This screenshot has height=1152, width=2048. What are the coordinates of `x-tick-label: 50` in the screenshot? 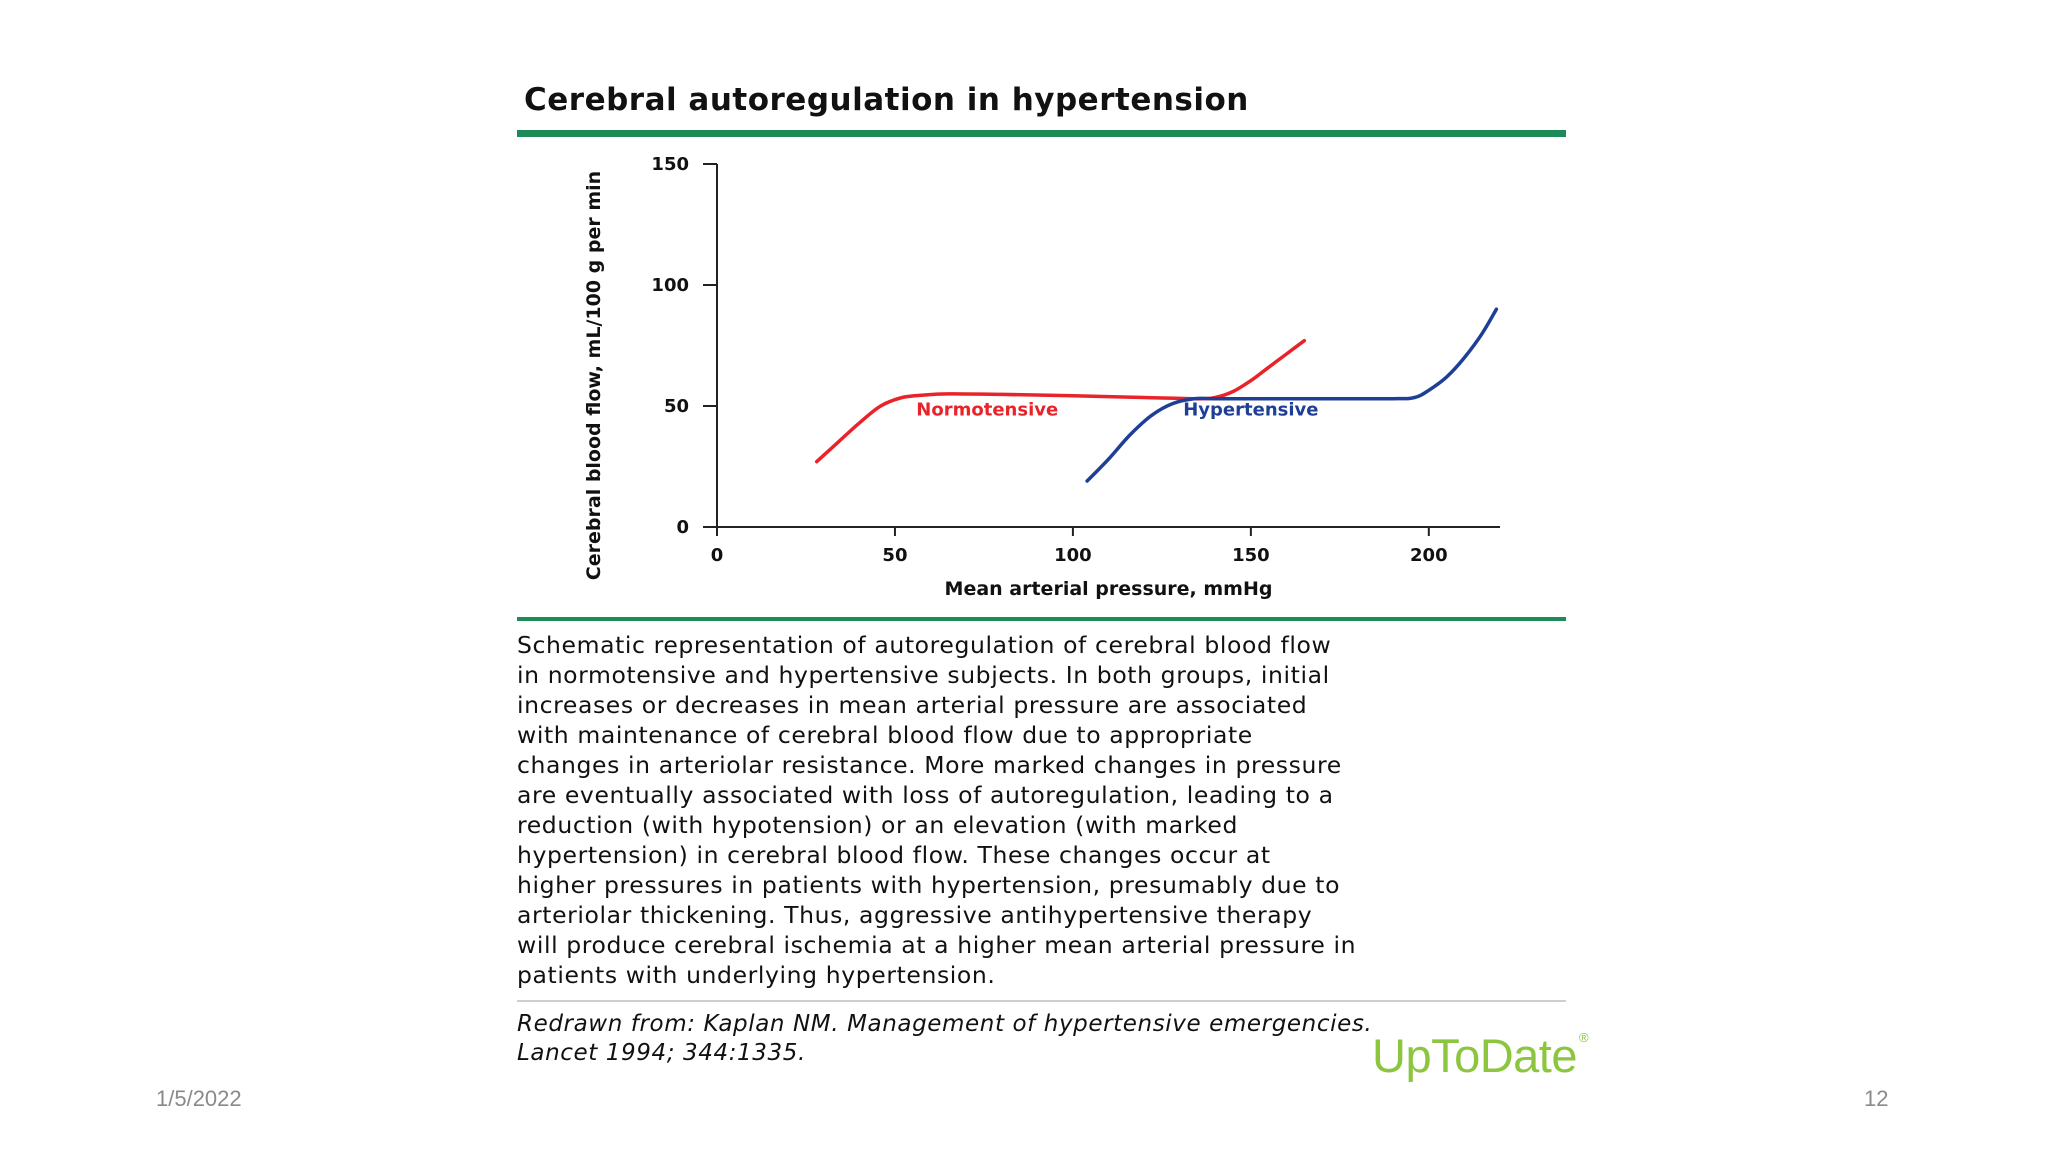 It's located at (894, 555).